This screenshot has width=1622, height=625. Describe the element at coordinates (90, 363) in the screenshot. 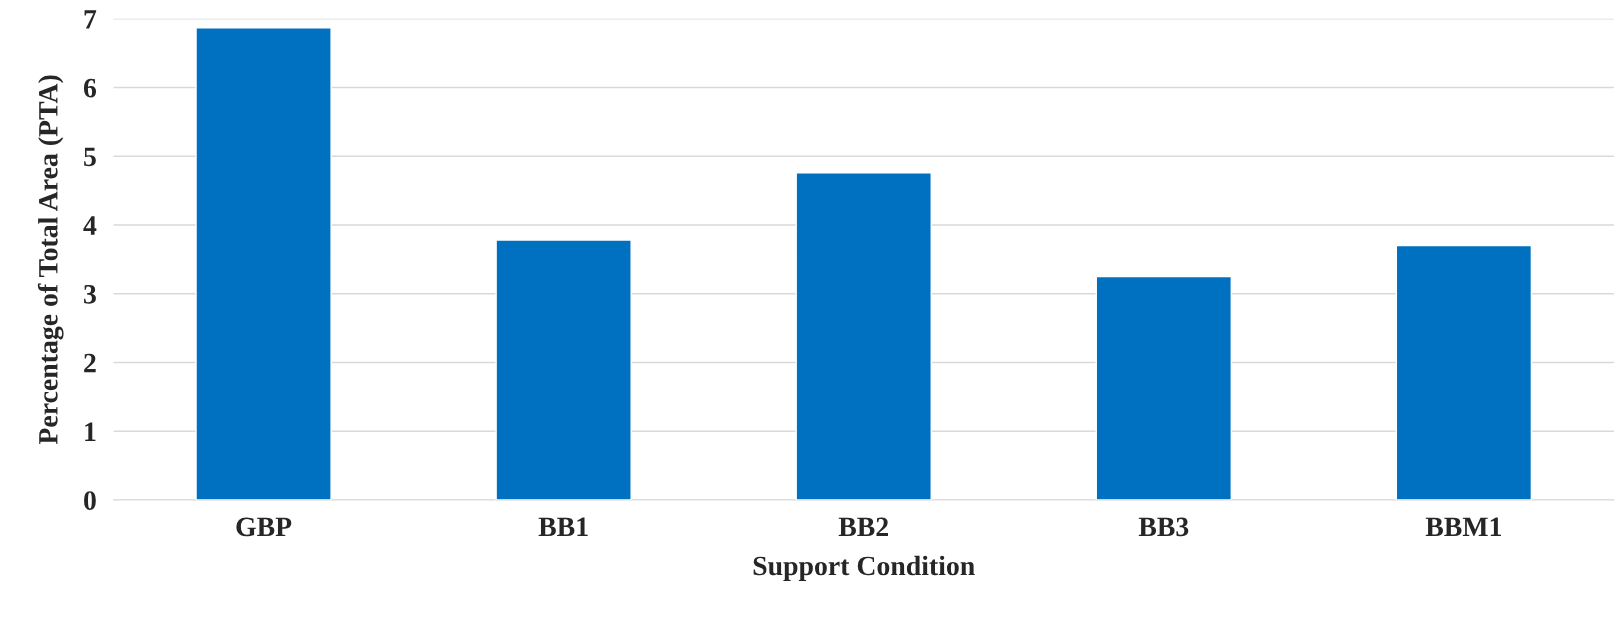

I see `y-tick-label: 2` at that location.